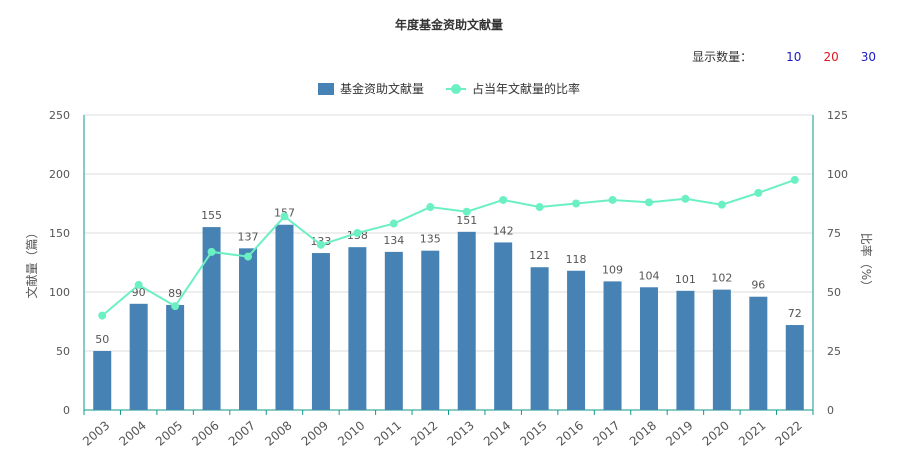 The image size is (898, 463). I want to click on x-tick-label: 2009, so click(315, 433).